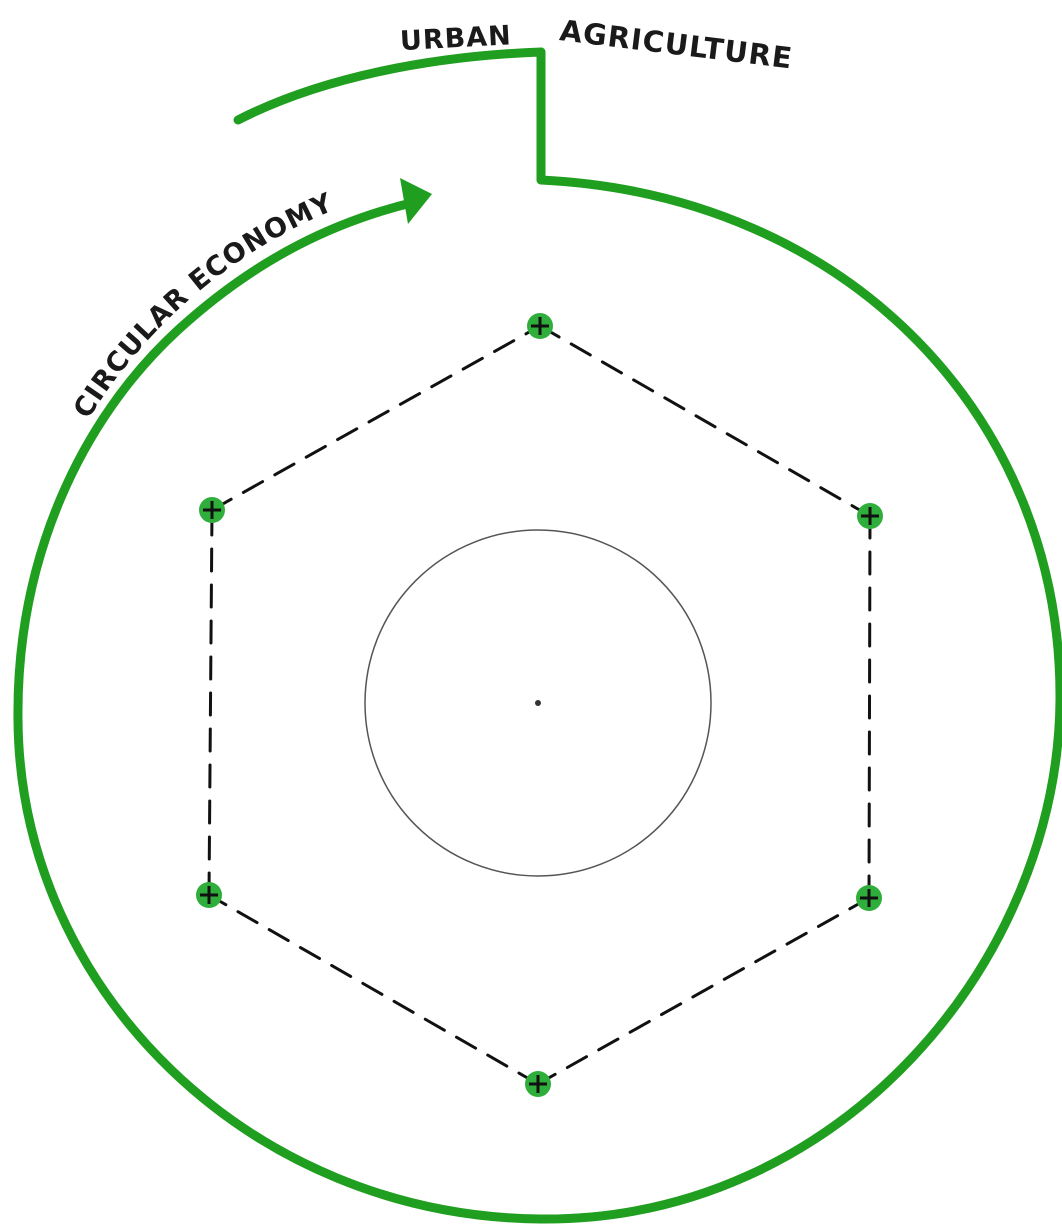 The width and height of the screenshot is (1062, 1229). I want to click on hex-edge-bottom-left, so click(373, 989).